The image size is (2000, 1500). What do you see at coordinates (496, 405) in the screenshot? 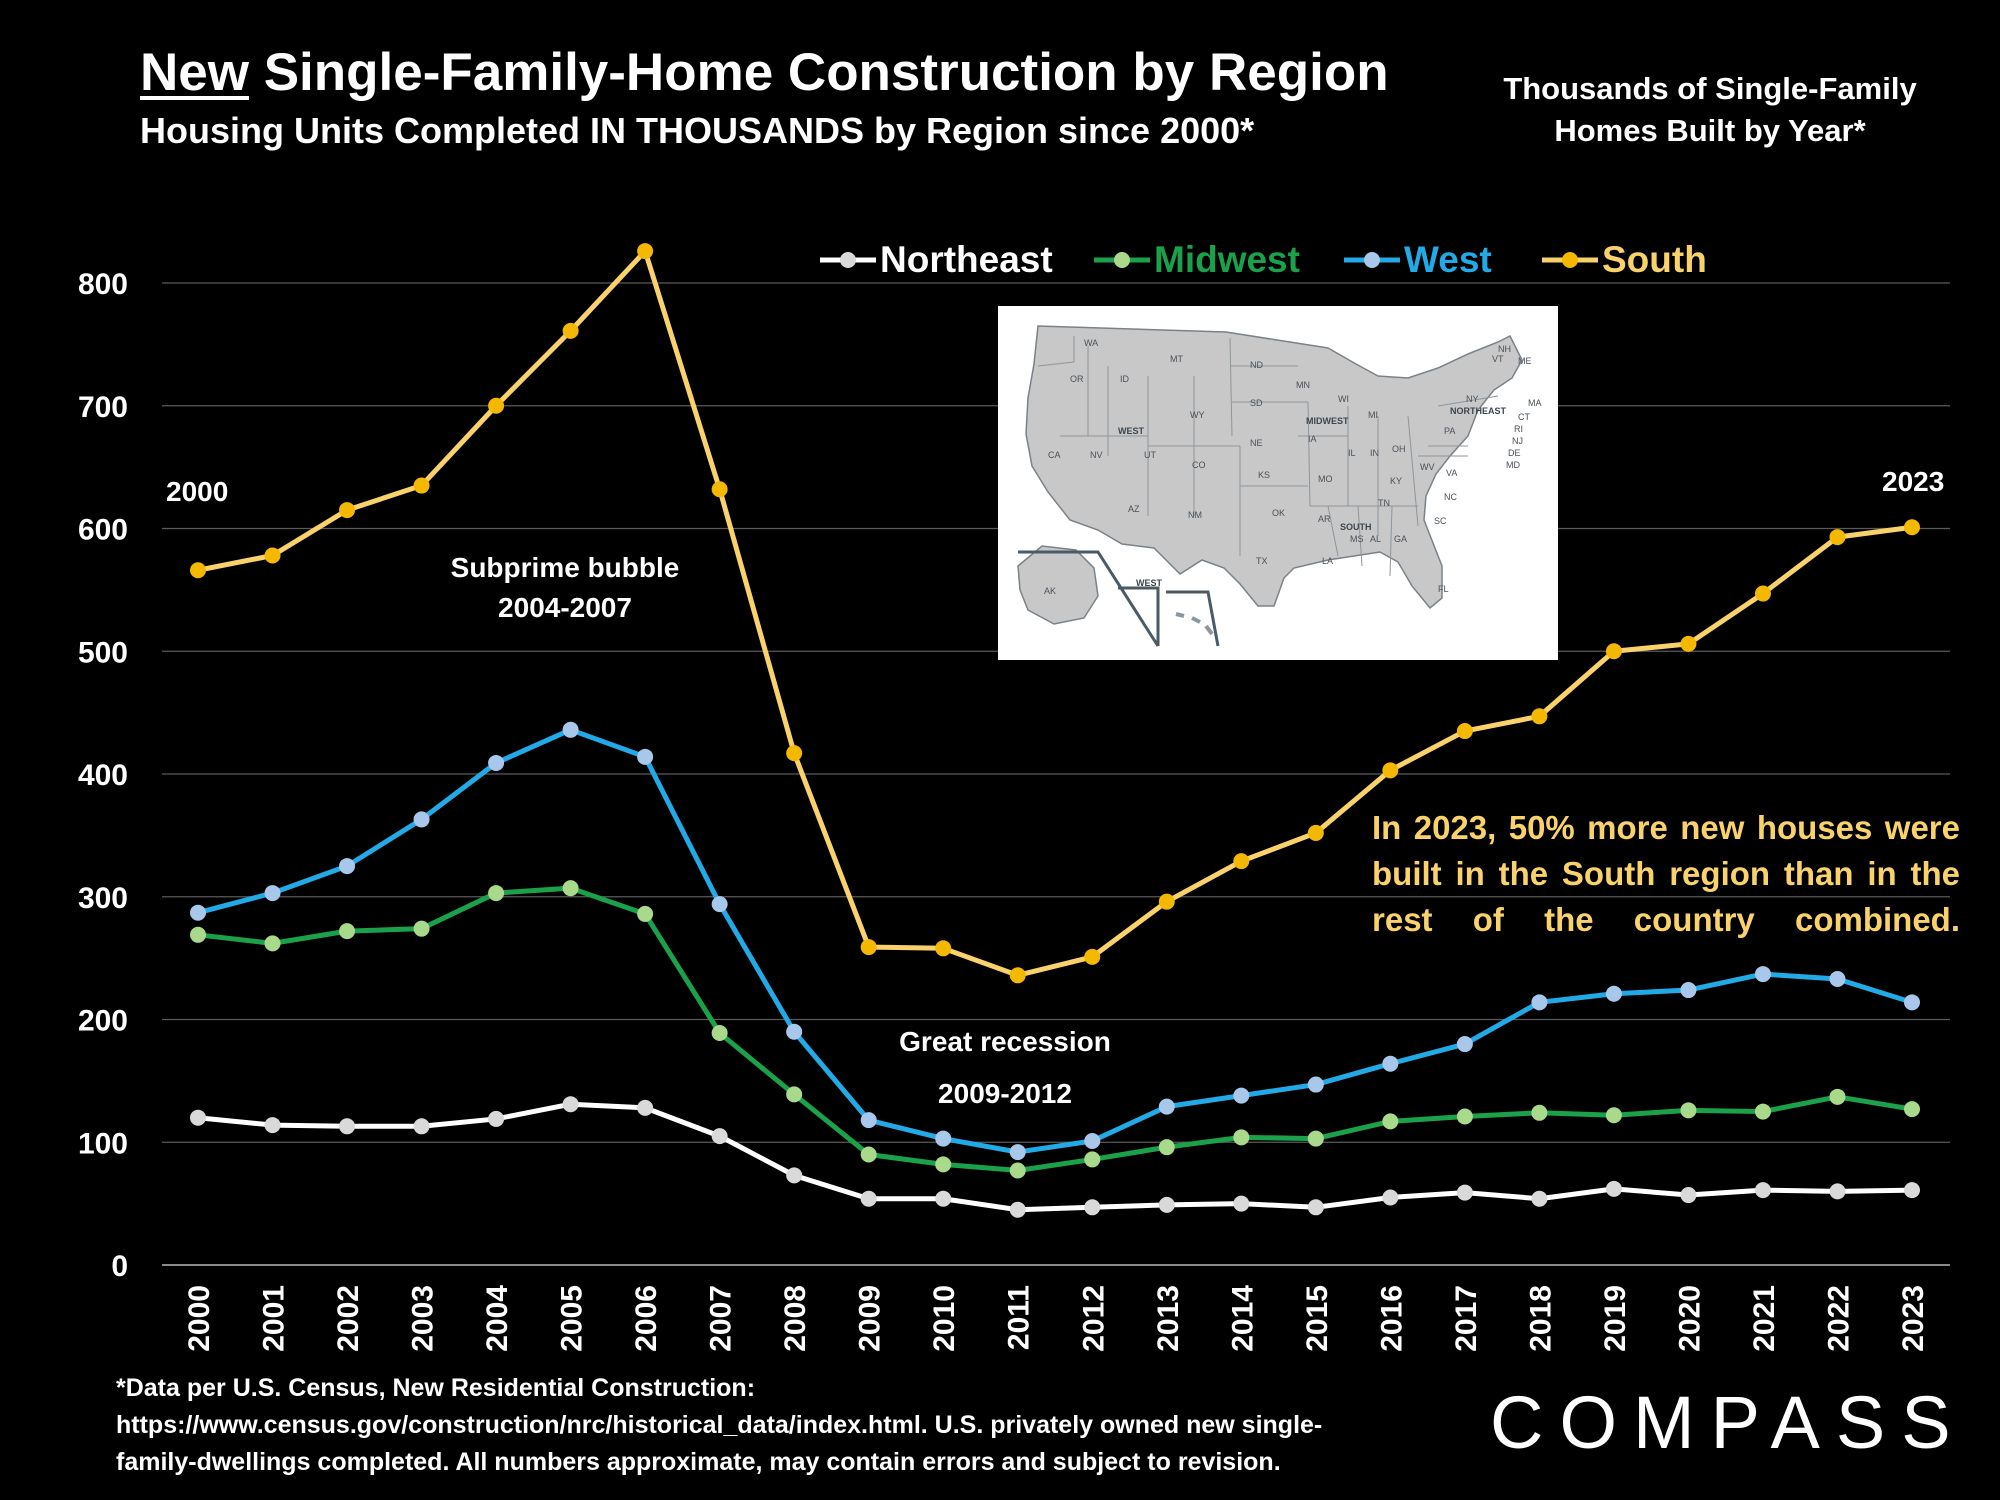
I see `point-south-2004` at bounding box center [496, 405].